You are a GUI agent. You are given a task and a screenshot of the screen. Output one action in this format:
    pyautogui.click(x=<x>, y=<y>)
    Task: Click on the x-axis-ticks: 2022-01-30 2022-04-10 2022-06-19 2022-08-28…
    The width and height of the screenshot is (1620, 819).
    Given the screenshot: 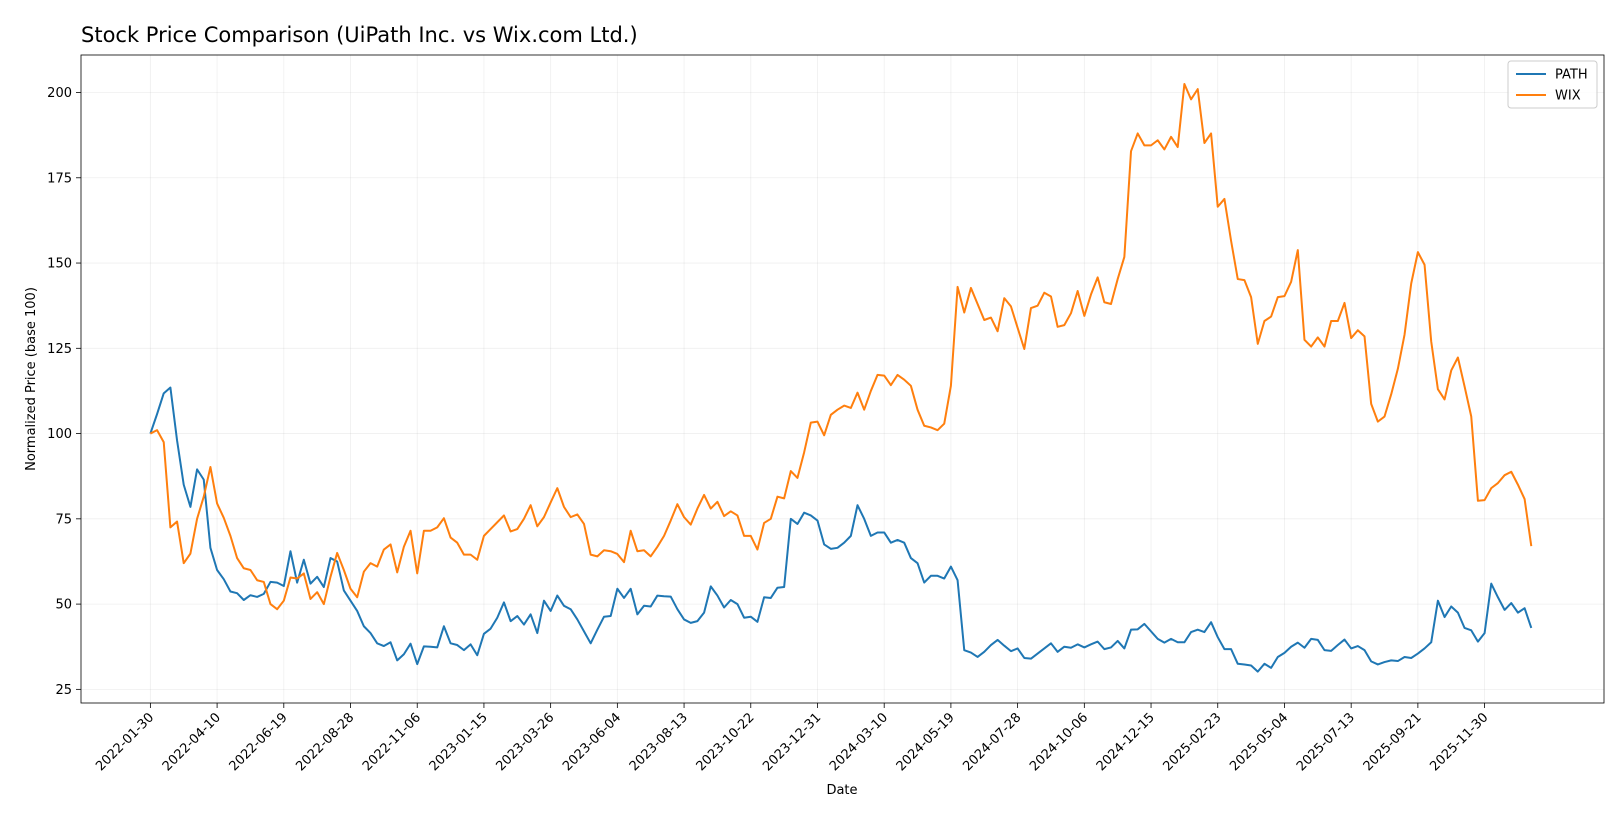 What is the action you would take?
    pyautogui.click(x=792, y=738)
    